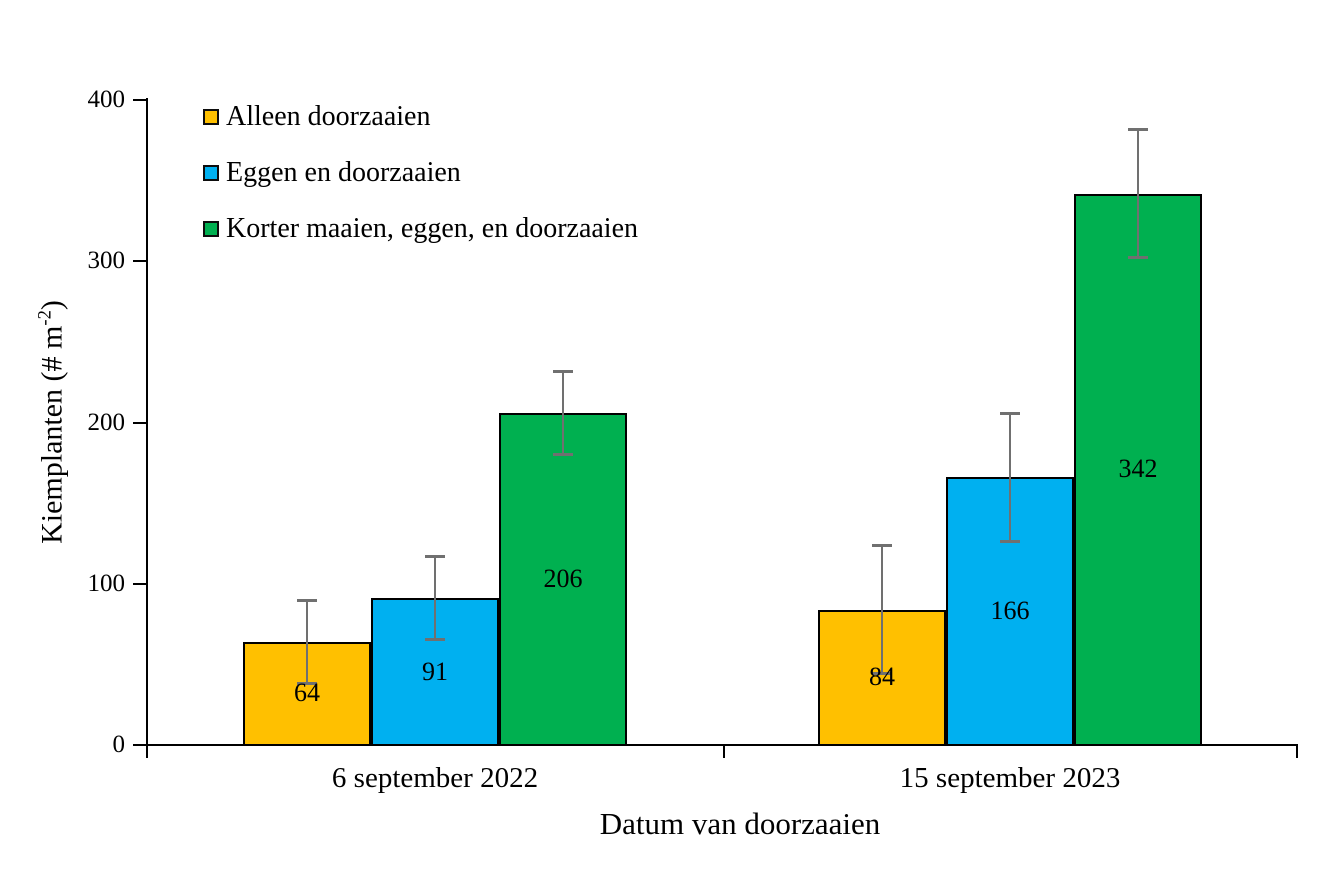 This screenshot has height=875, width=1331. What do you see at coordinates (106, 99) in the screenshot?
I see `y-tick-label: 400` at bounding box center [106, 99].